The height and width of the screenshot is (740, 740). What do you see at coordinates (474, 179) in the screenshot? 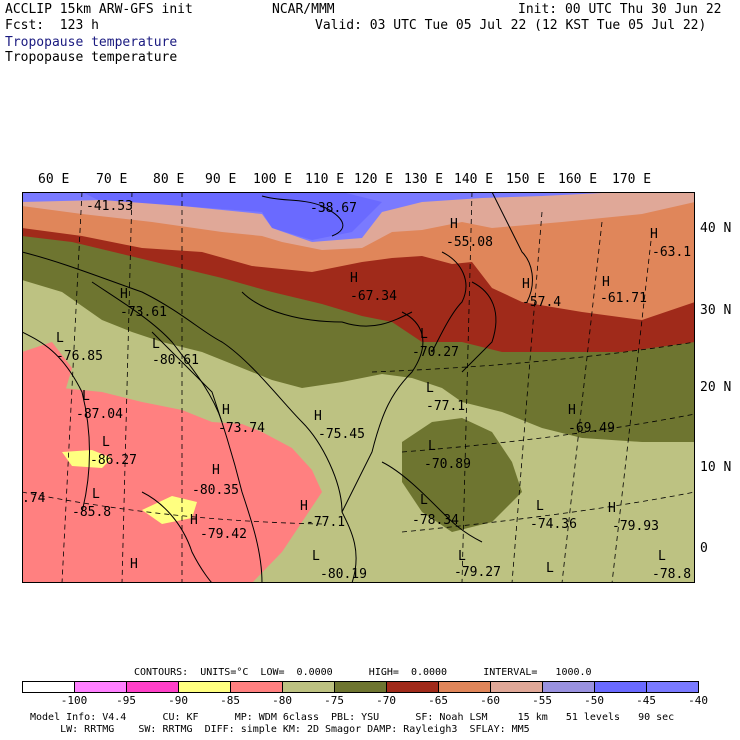
I see `lon-label: 140 E` at bounding box center [474, 179].